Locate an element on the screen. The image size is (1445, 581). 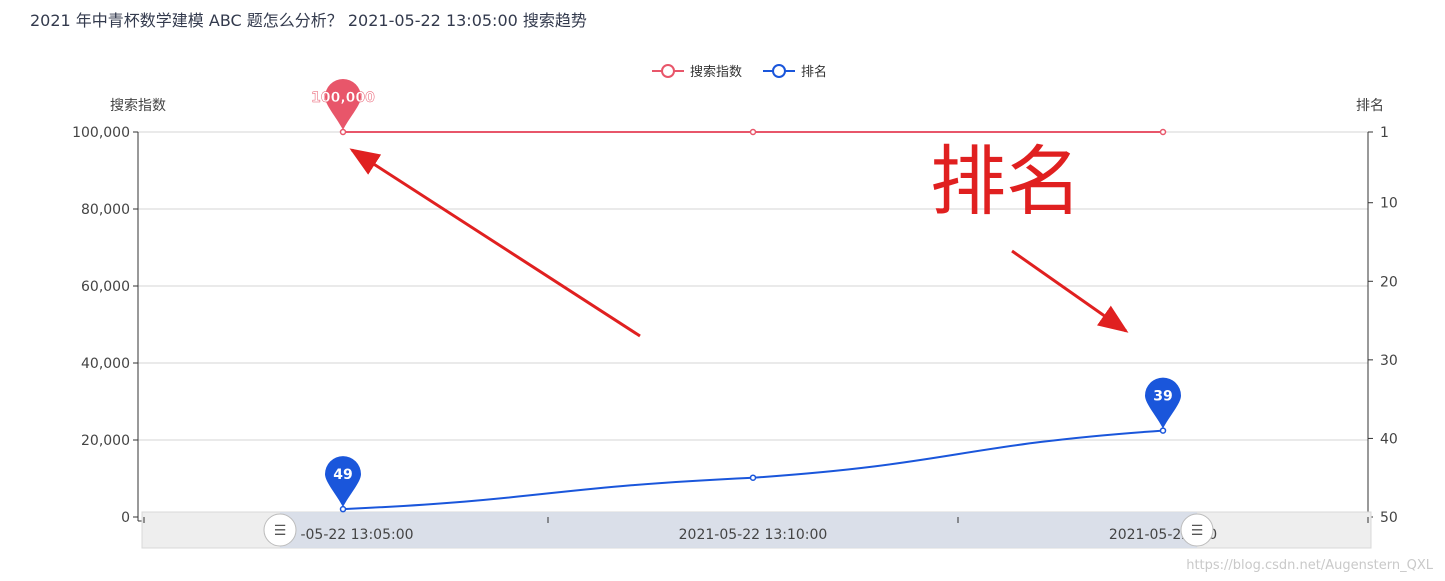
annotation-arrow-up is located at coordinates (495, 243).